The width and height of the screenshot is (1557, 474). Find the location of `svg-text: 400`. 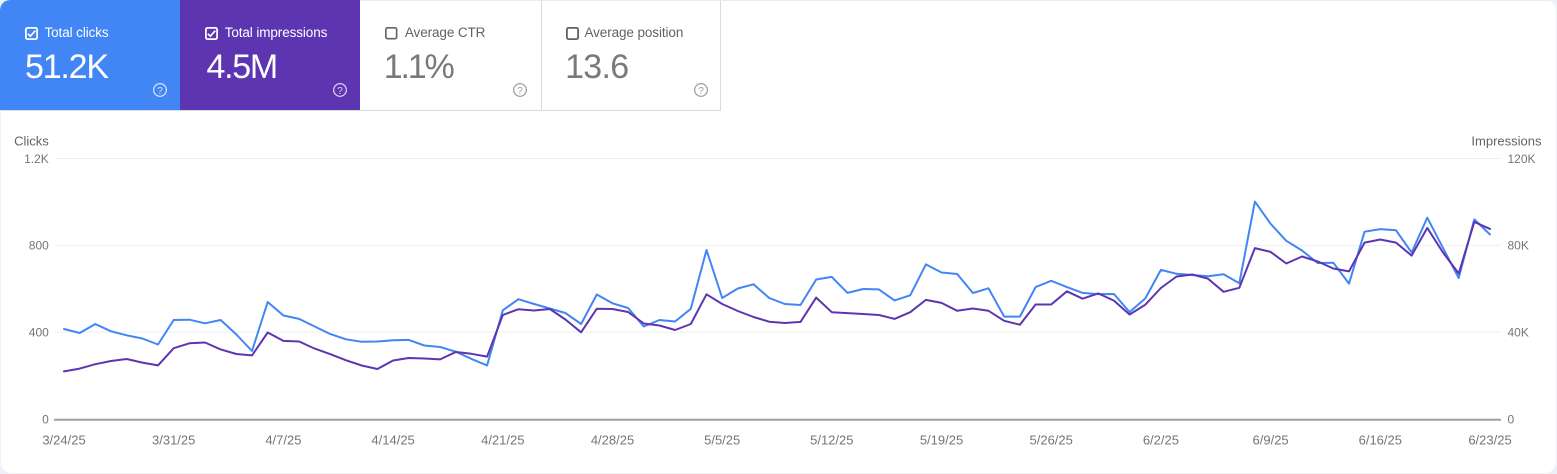

svg-text: 400 is located at coordinates (39, 332).